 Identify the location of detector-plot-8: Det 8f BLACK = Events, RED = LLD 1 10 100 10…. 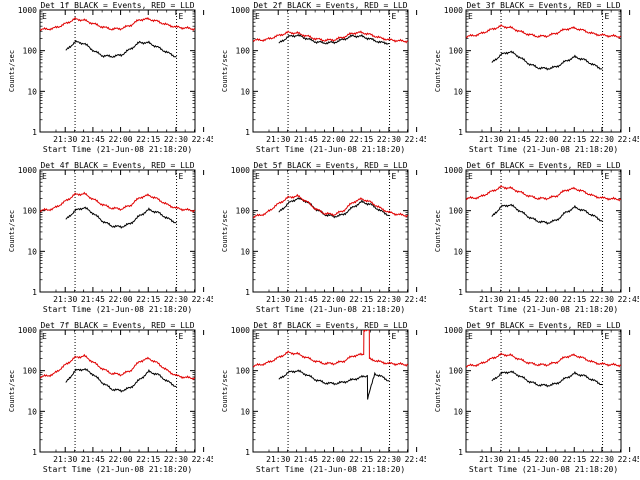
(323, 397).